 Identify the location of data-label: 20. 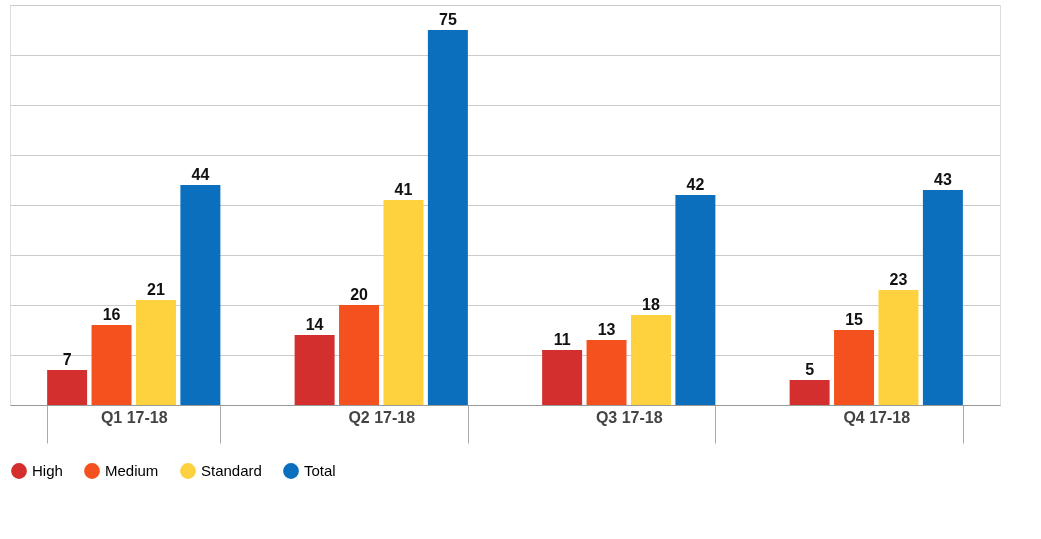
(359, 294).